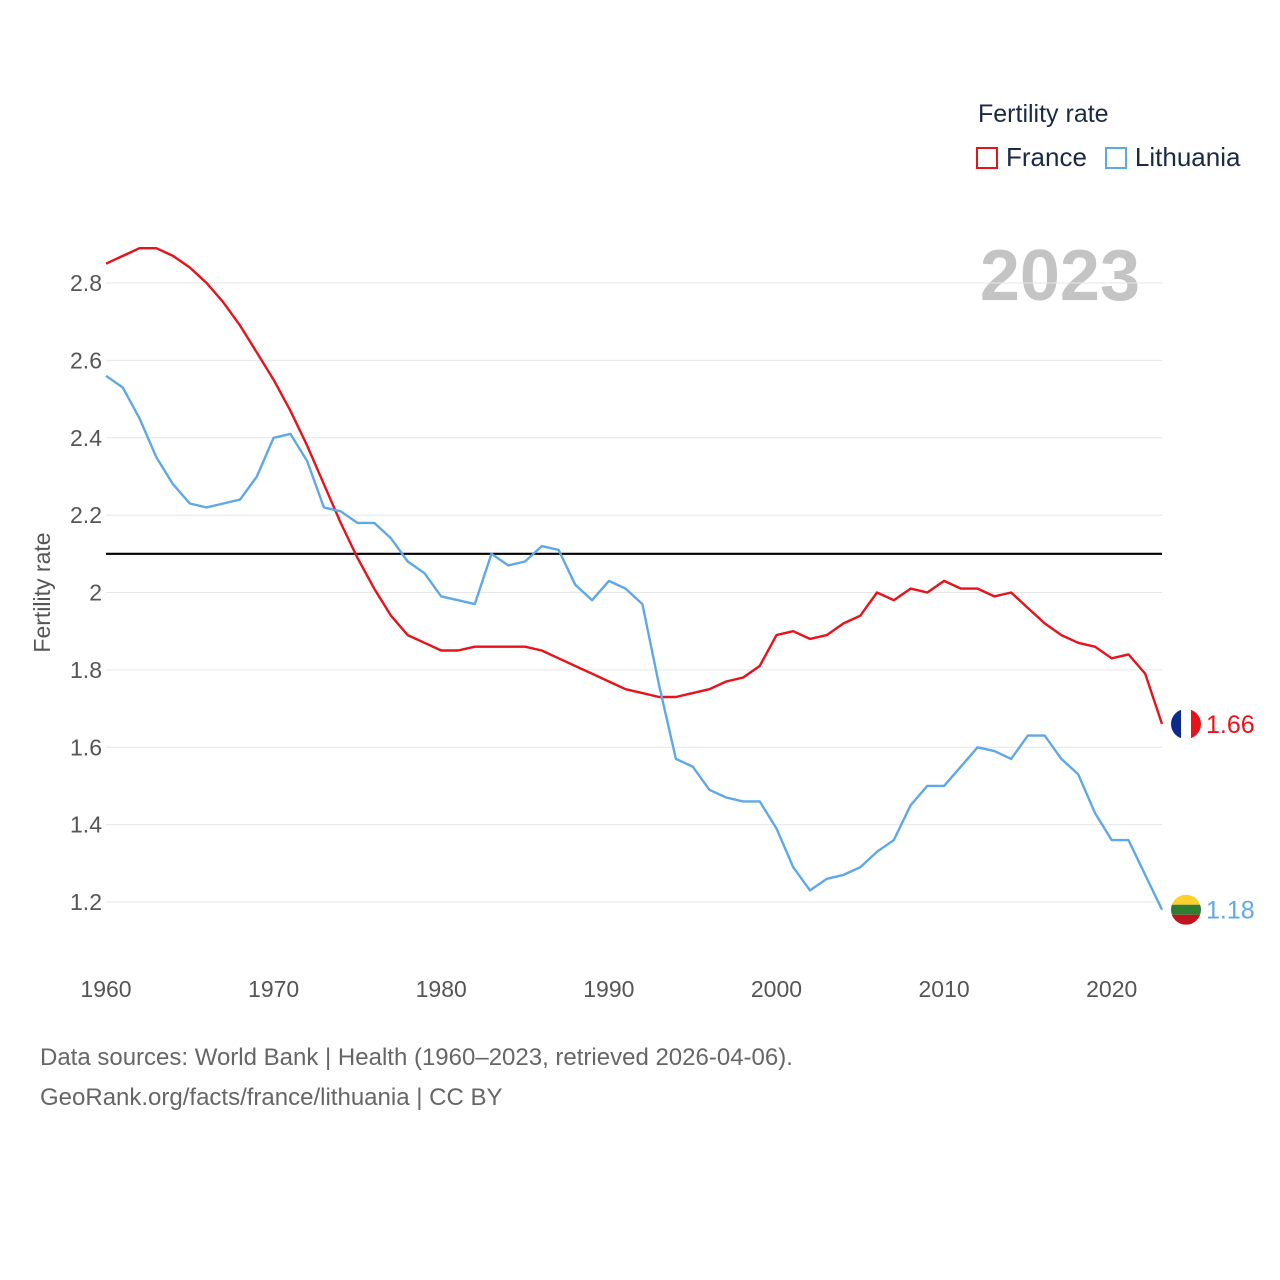  I want to click on y-tick-label: 2.6, so click(86, 360).